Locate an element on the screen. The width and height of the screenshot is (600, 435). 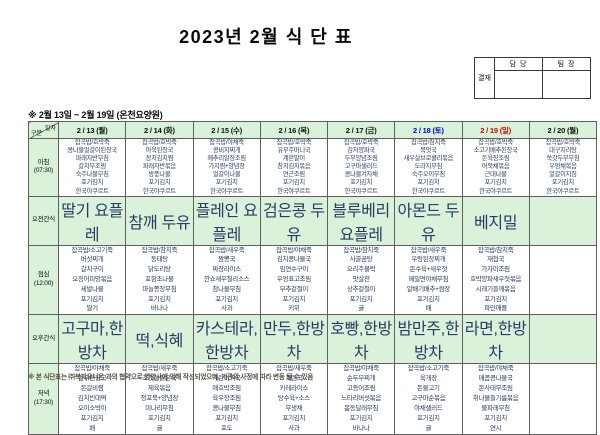
menu-item: 근대나물 is located at coordinates (495, 175).